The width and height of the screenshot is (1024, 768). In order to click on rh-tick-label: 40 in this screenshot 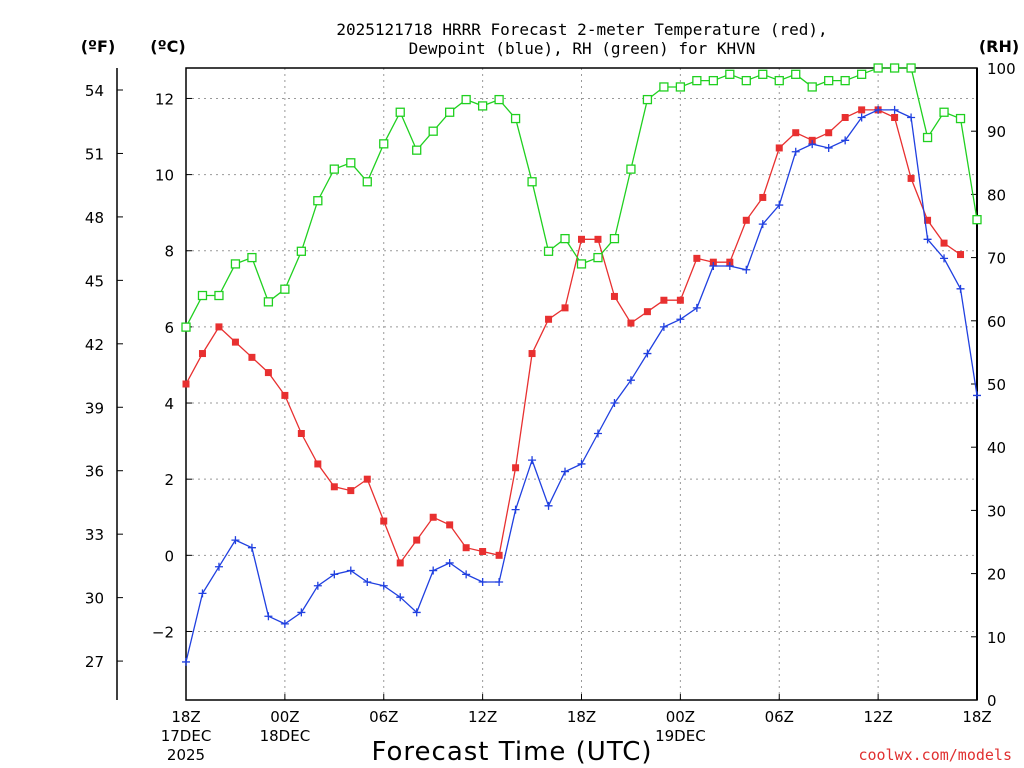, I will do `click(996, 448)`.